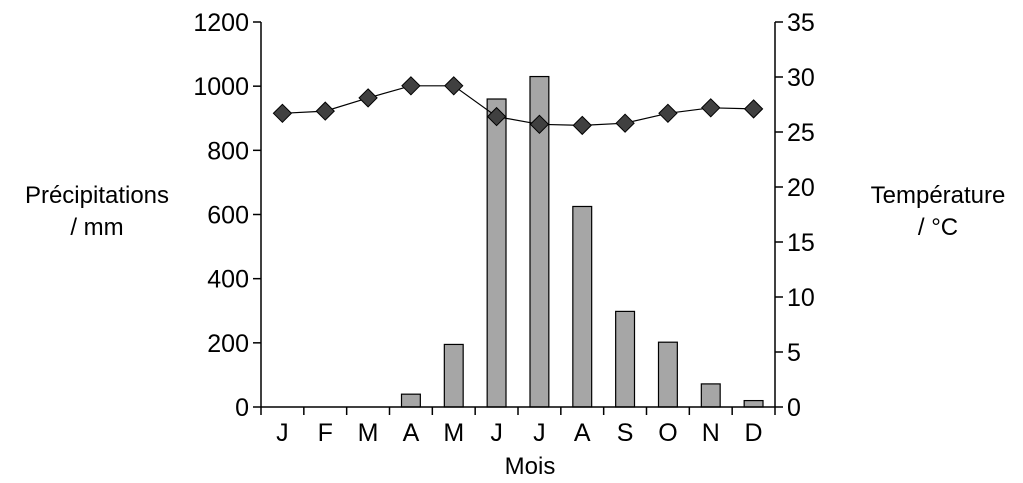 The image size is (1023, 483). What do you see at coordinates (711, 433) in the screenshot?
I see `month-label: N` at bounding box center [711, 433].